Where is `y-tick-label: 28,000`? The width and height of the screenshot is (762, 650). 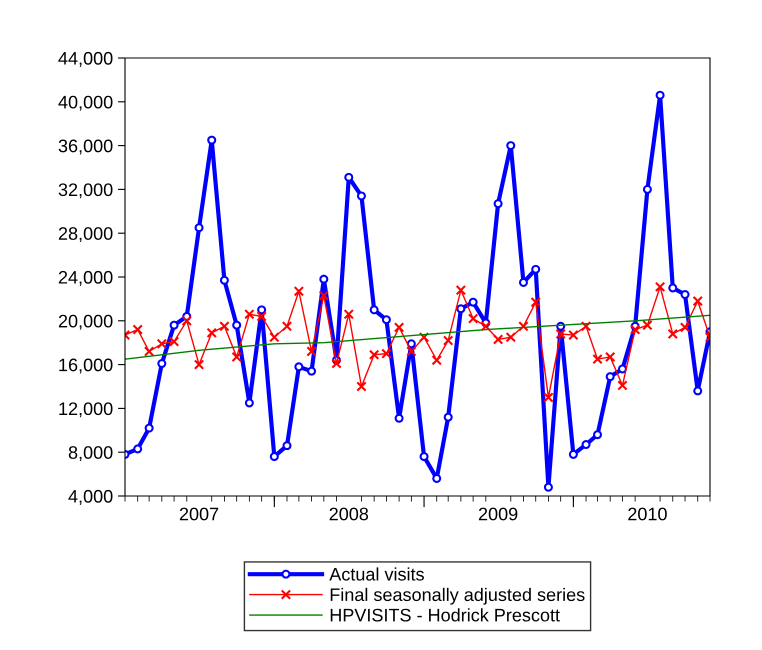
y-tick-label: 28,000 is located at coordinates (85, 234).